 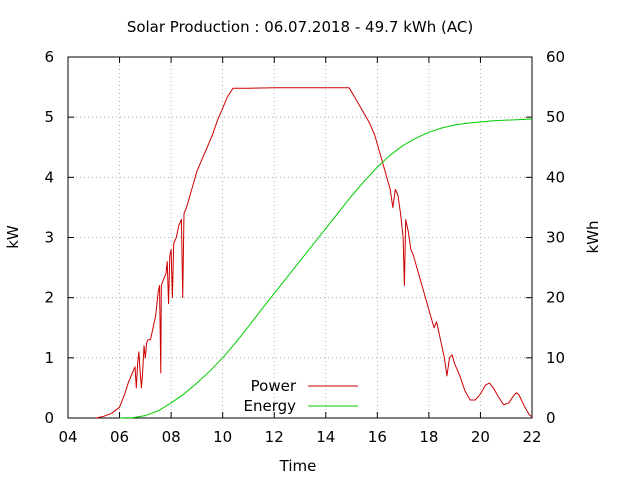 What do you see at coordinates (67, 437) in the screenshot?
I see `x-tick-label: 04` at bounding box center [67, 437].